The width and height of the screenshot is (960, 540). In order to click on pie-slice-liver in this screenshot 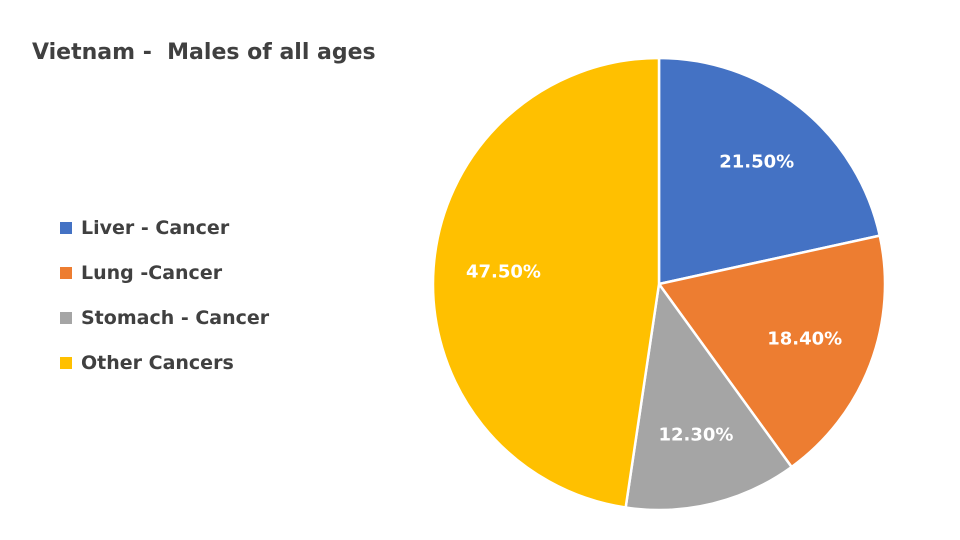, I will do `click(769, 171)`.